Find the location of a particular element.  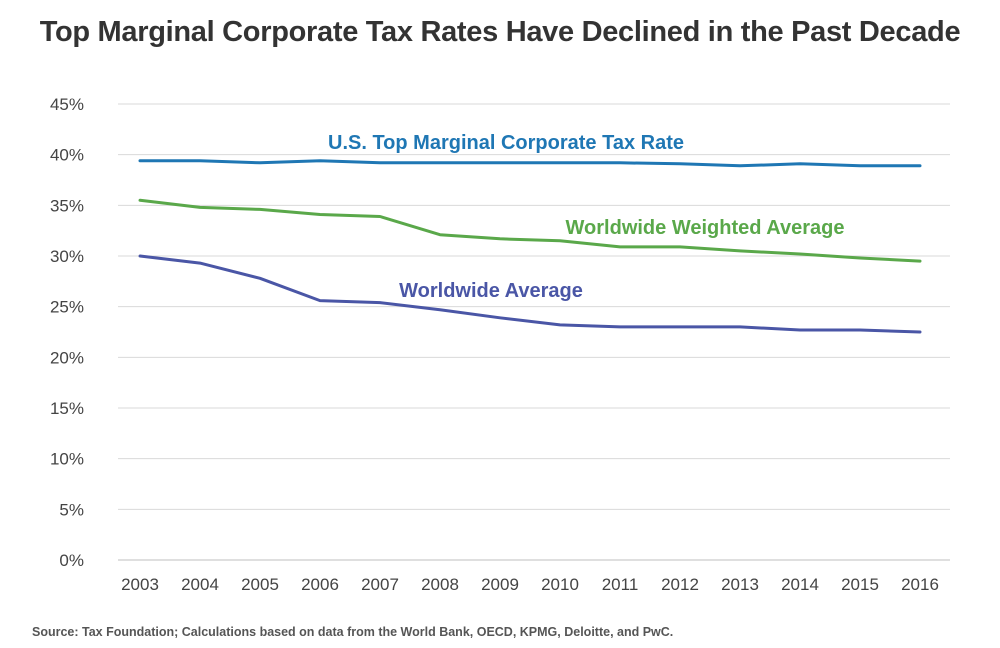

y-tick-label: 25% is located at coordinates (67, 307).